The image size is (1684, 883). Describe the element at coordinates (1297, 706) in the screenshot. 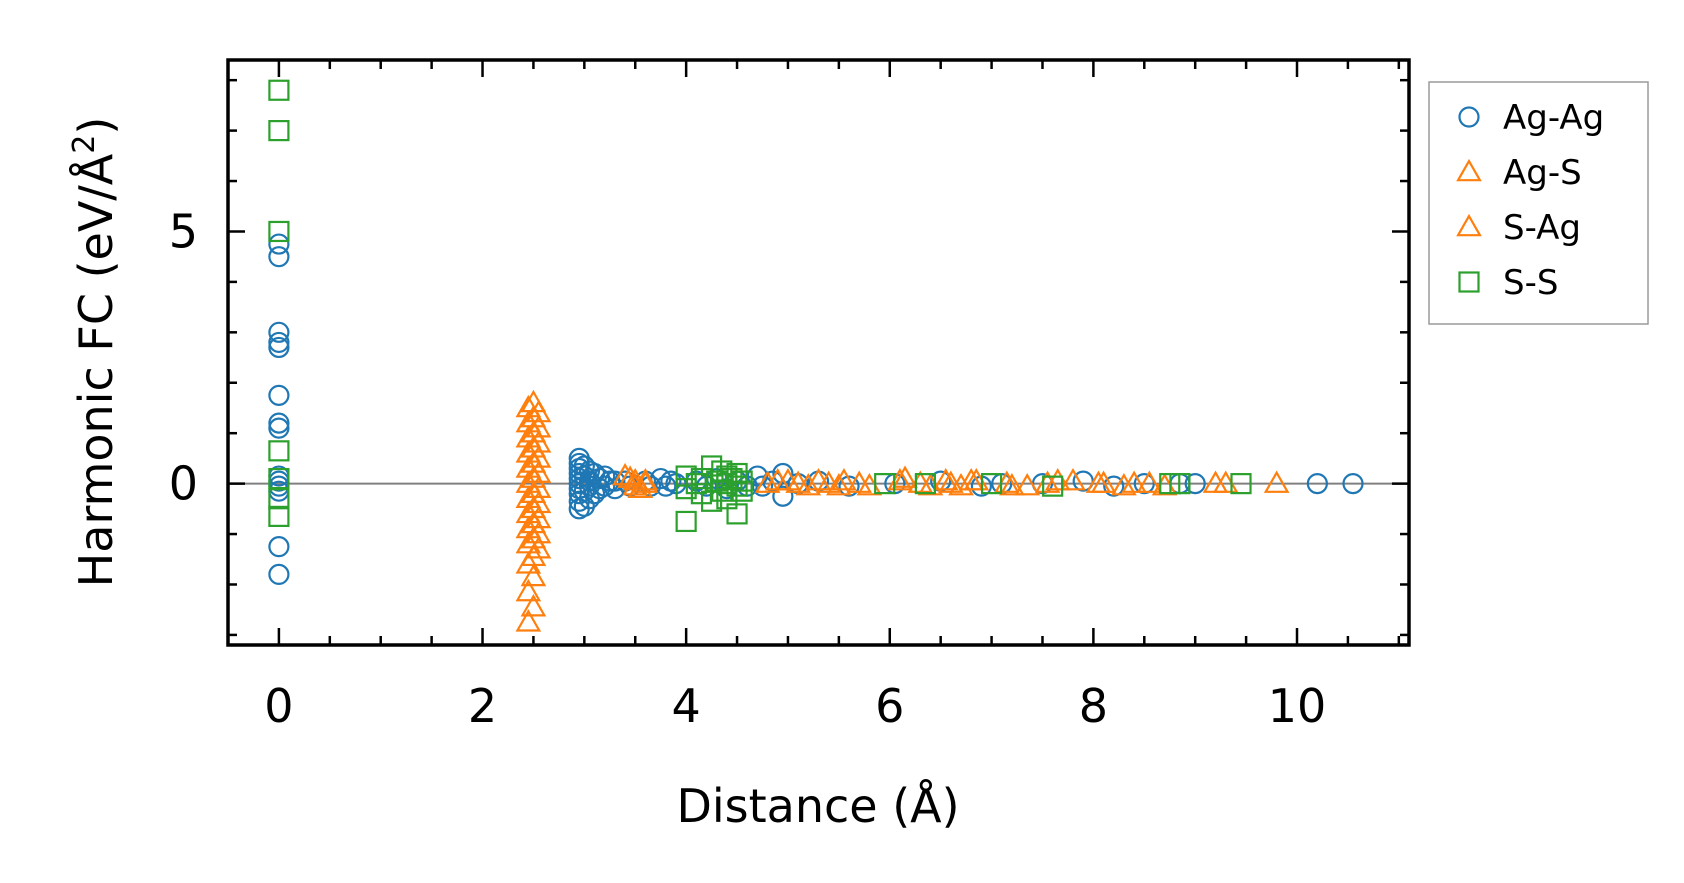

I see `x-tick-label: 10` at that location.